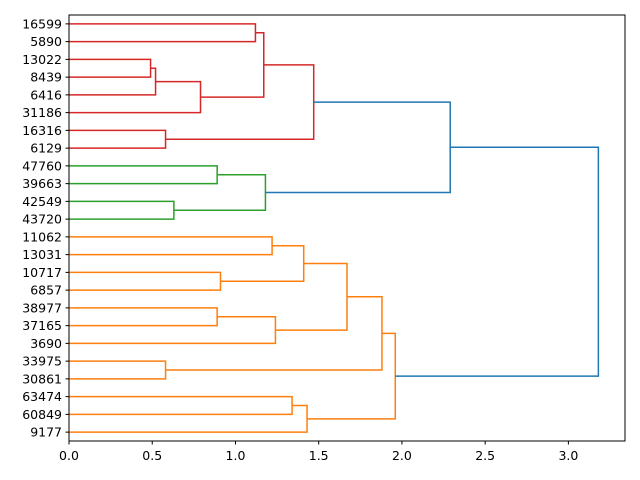 This screenshot has height=480, width=640. I want to click on leaf-label: 13022, so click(42, 59).